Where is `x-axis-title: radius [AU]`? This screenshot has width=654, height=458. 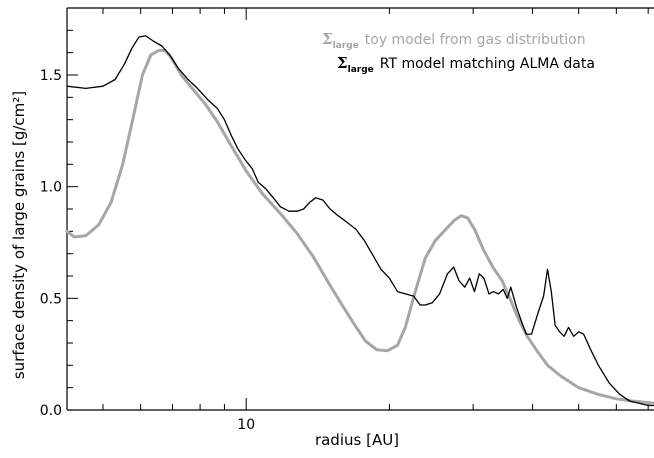
x-axis-title: radius [AU] is located at coordinates (357, 440).